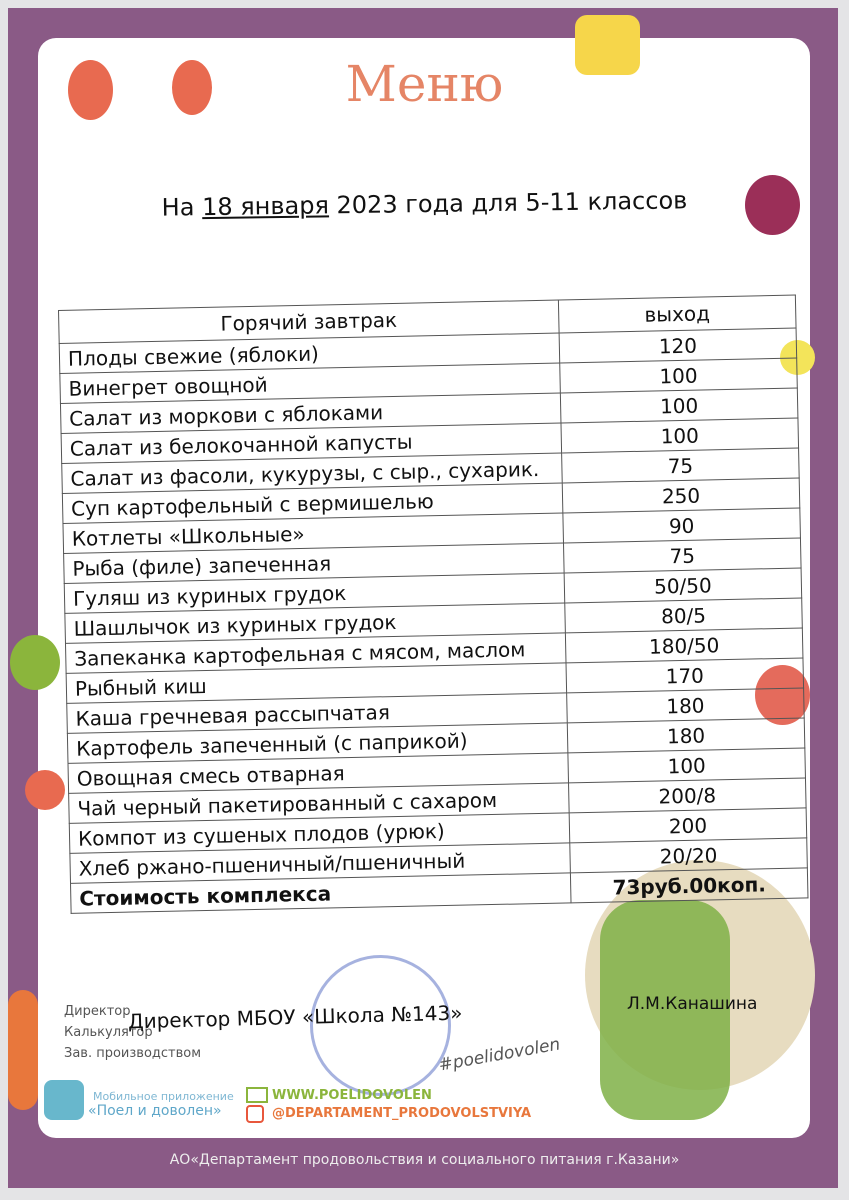  What do you see at coordinates (678, 346) in the screenshot?
I see `dish-portion: 120` at bounding box center [678, 346].